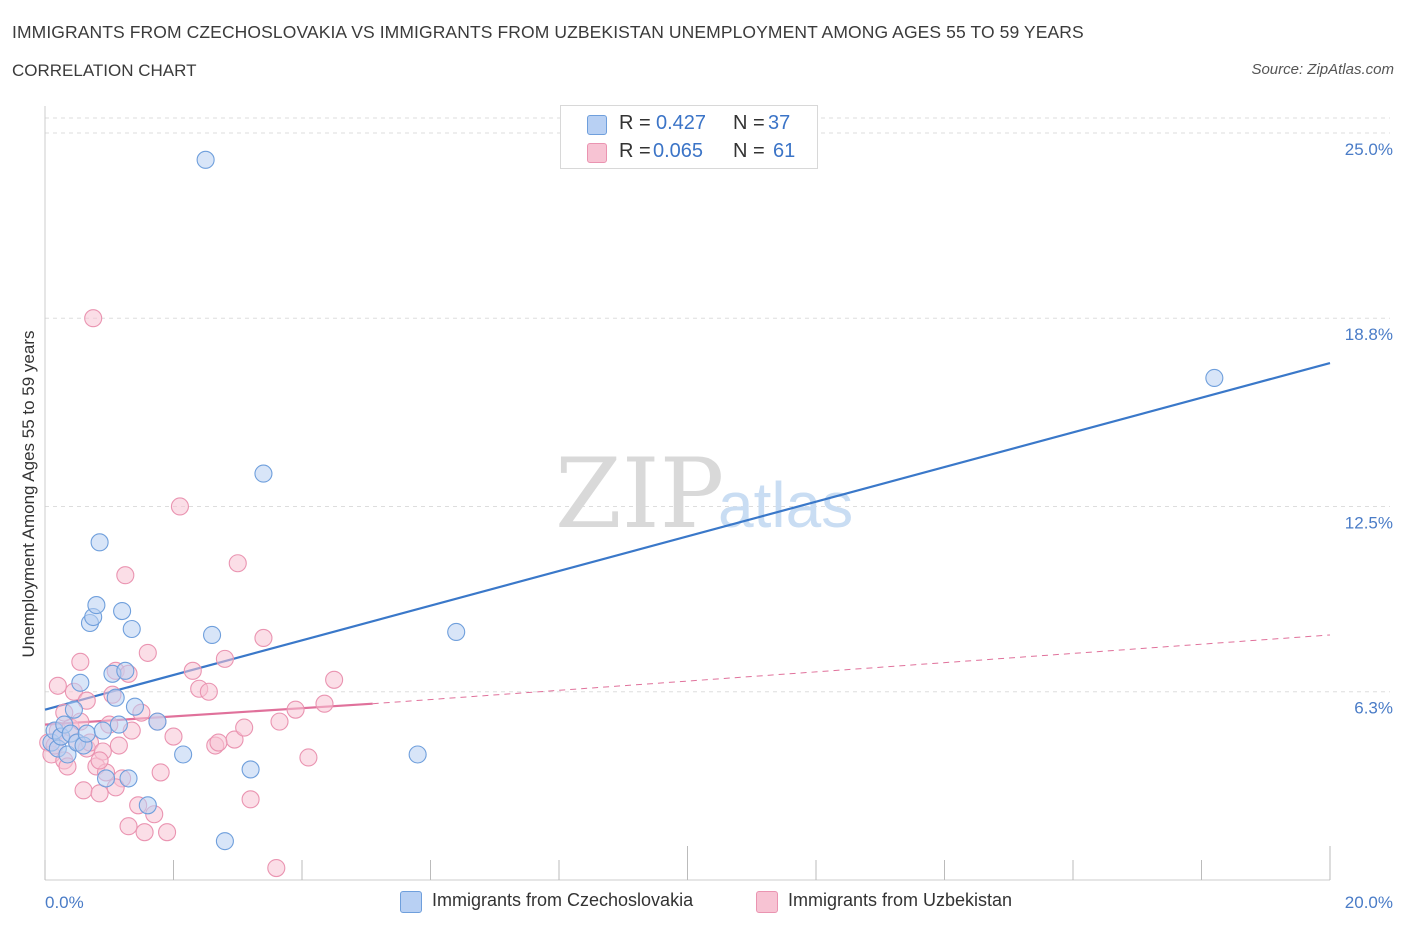 This screenshot has width=1406, height=930. I want to click on legend-row-czechoslovakia: R = 0.427 N = 37, so click(689, 124).